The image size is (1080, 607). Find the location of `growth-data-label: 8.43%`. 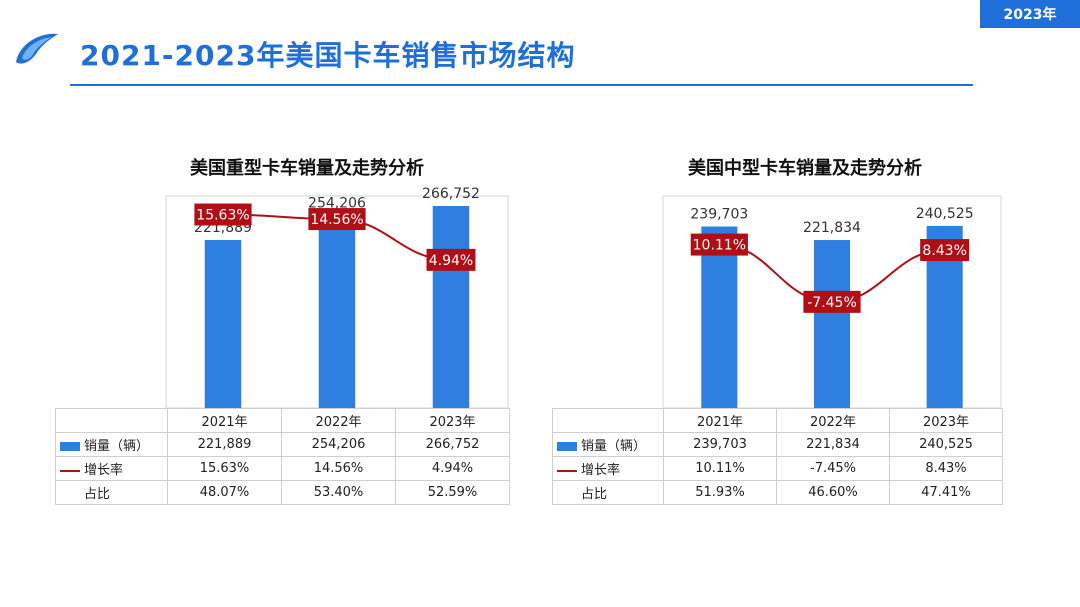

growth-data-label: 8.43% is located at coordinates (944, 251).